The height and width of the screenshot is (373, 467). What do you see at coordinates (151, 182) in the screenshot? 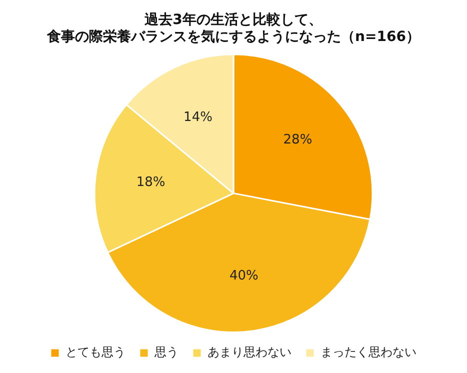
I see `data-label: 18%` at bounding box center [151, 182].